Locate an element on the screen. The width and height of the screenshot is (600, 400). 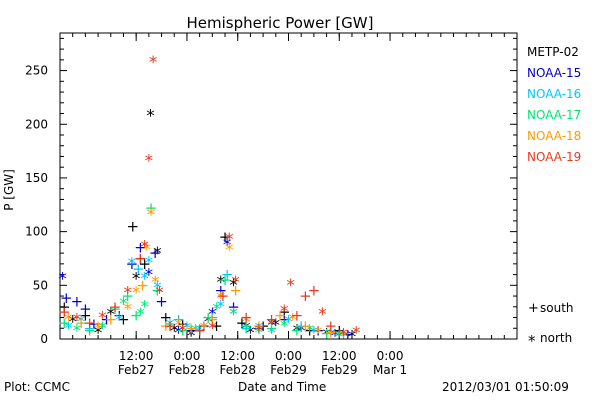
x-tick-date: Mar 1 is located at coordinates (390, 370).